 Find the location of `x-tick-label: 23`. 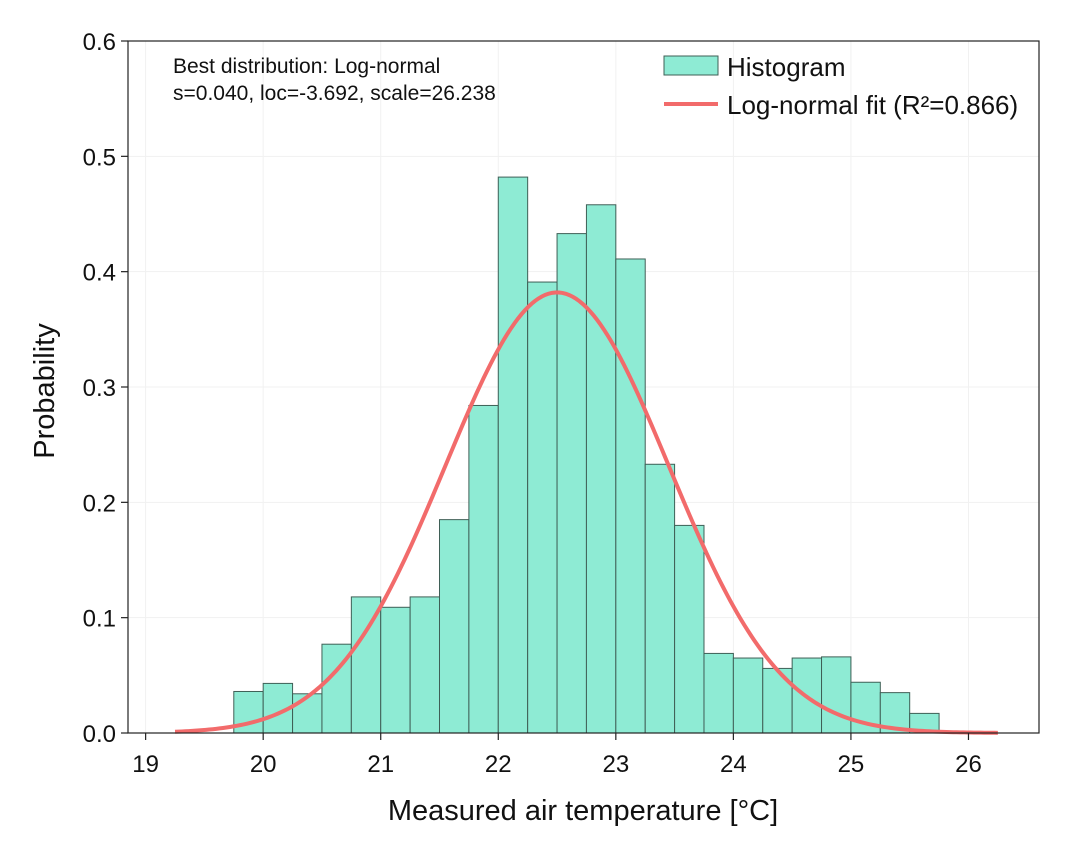

x-tick-label: 23 is located at coordinates (615, 764).